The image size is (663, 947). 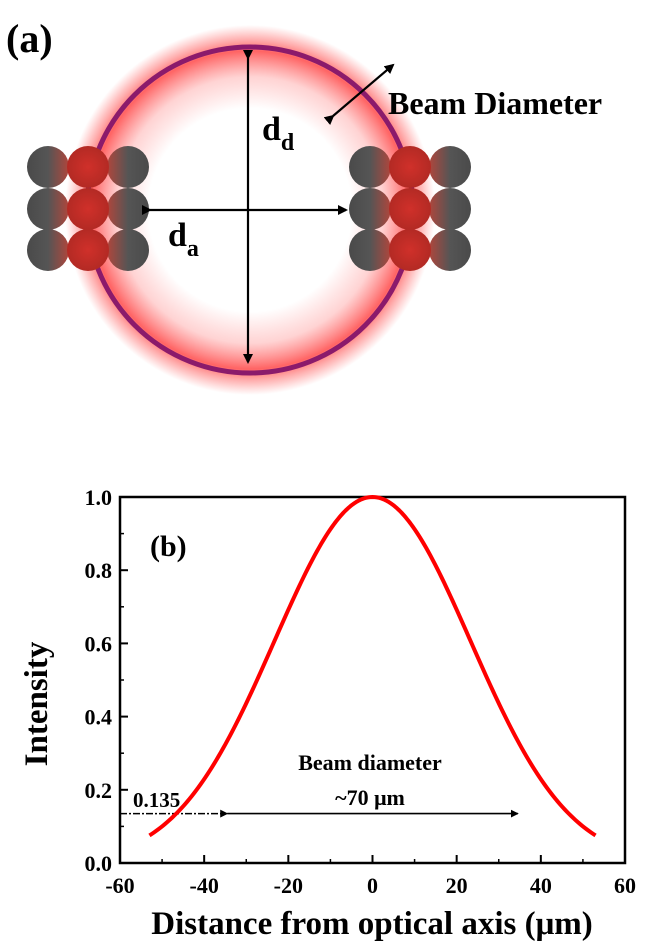 I want to click on y-tick-label: 0.2, so click(x=99, y=790).